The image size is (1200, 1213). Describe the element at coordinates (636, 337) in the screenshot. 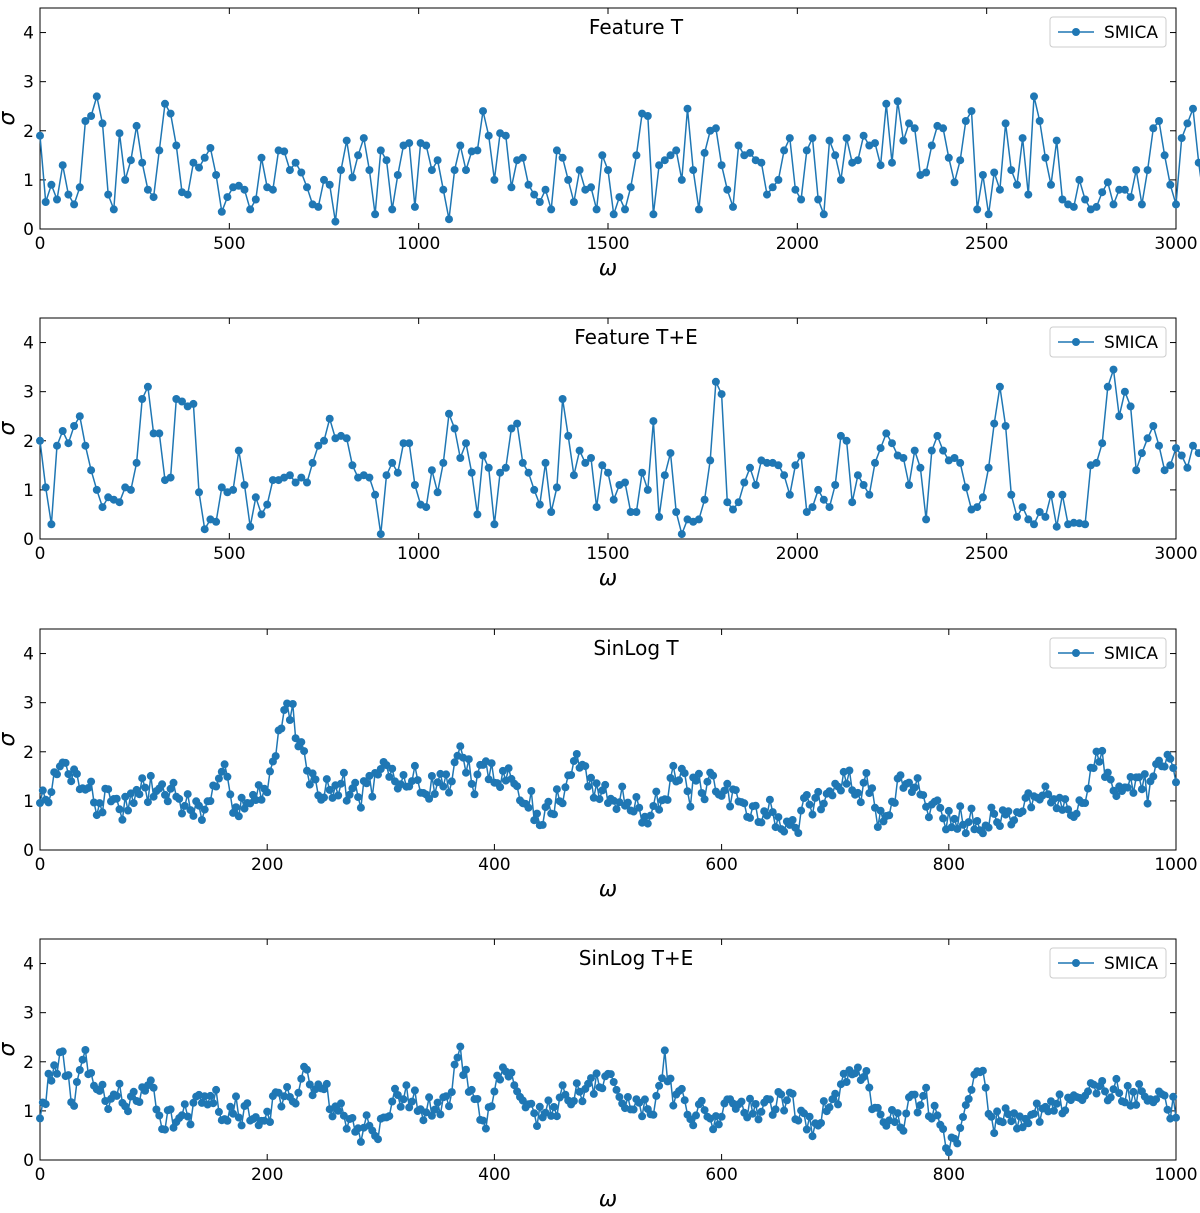

I see `panel-title: Feature T+E` at that location.